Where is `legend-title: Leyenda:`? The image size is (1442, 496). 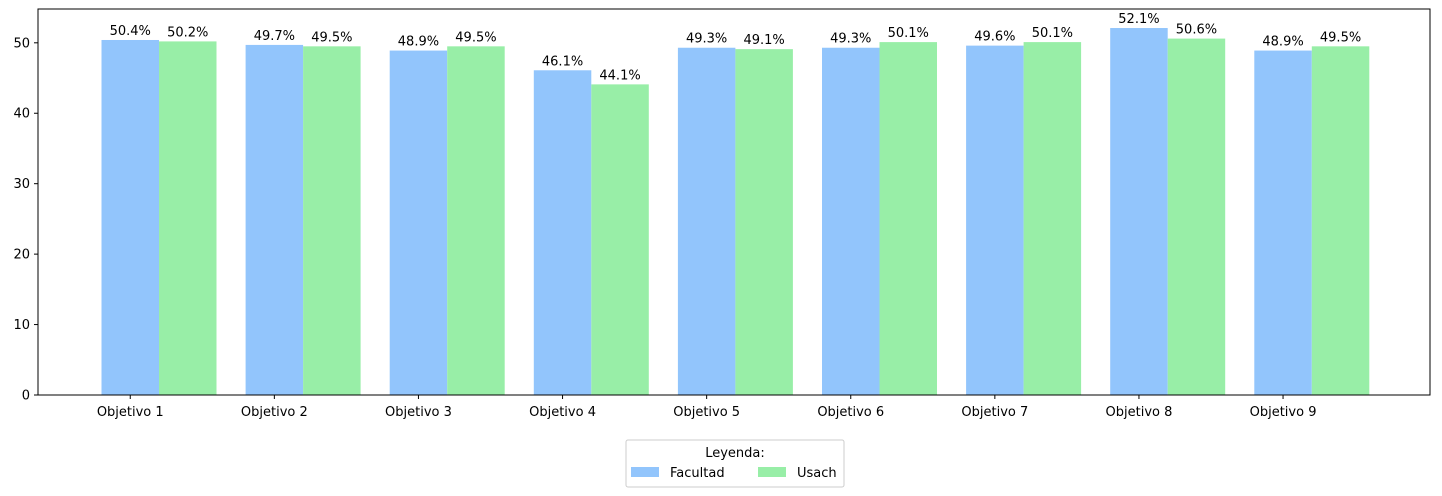 legend-title: Leyenda: is located at coordinates (735, 453).